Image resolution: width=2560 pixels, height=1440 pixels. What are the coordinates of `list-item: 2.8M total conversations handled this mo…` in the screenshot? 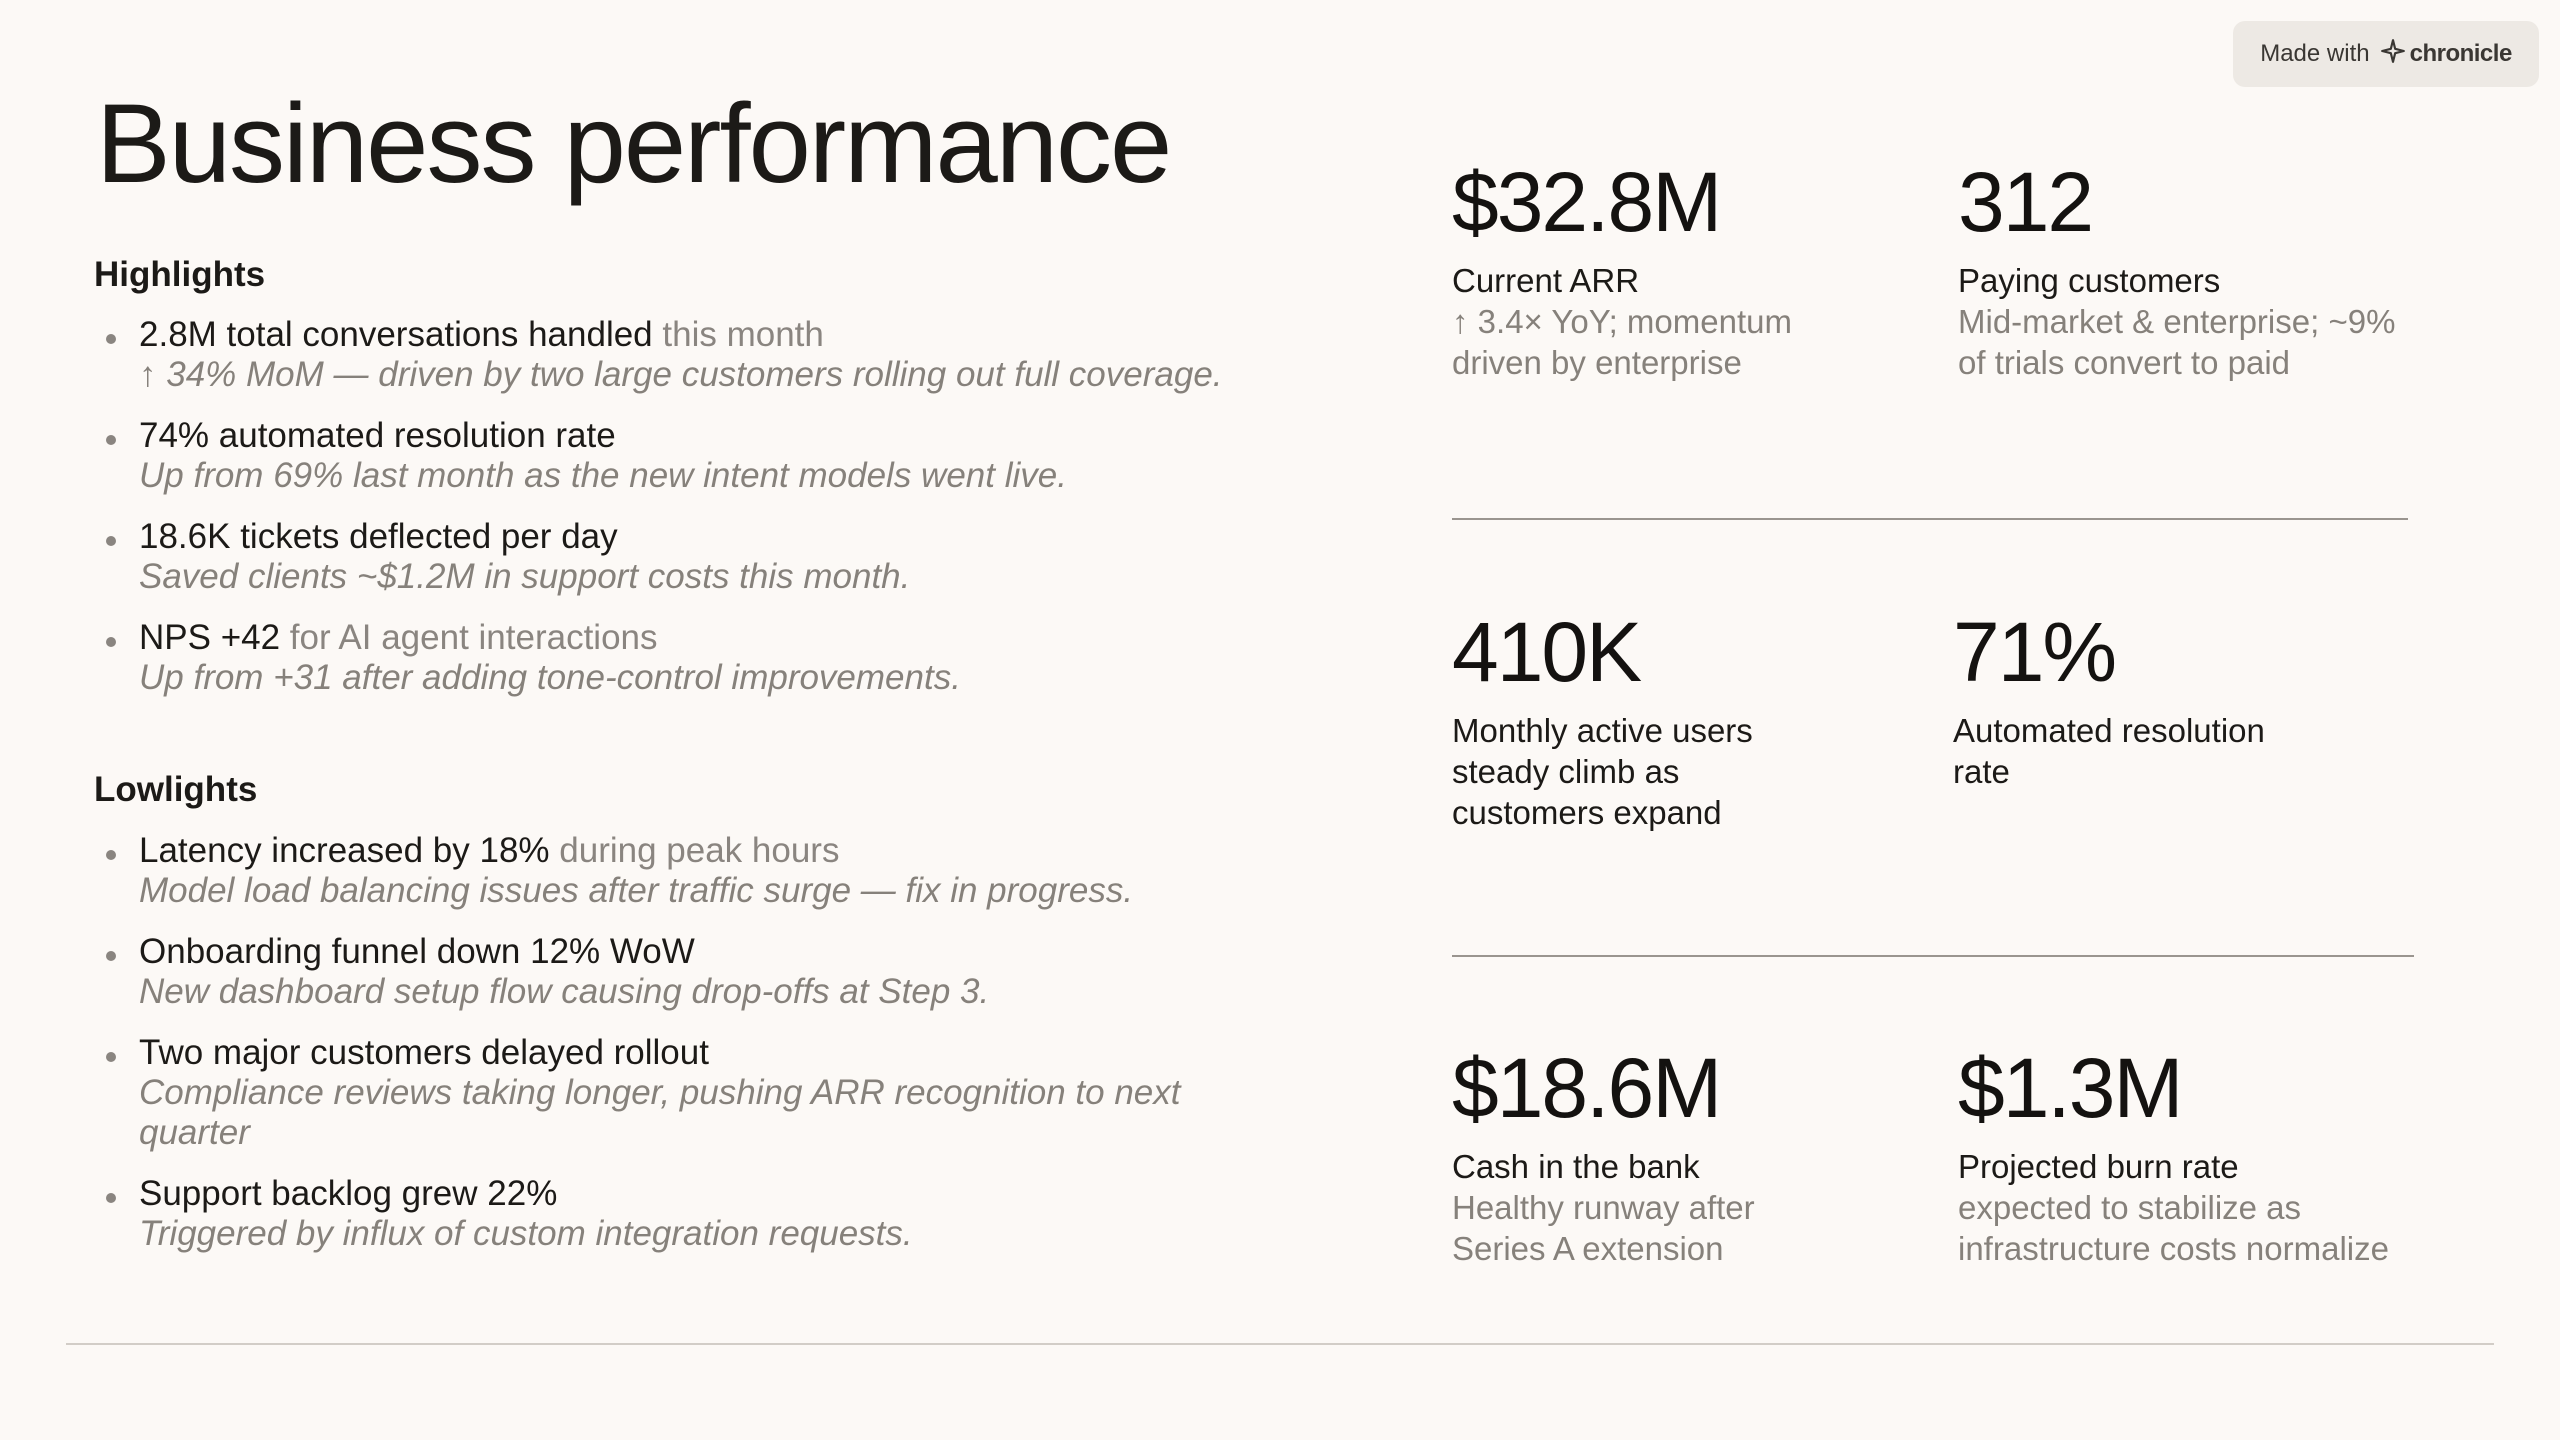 It's located at (714, 355).